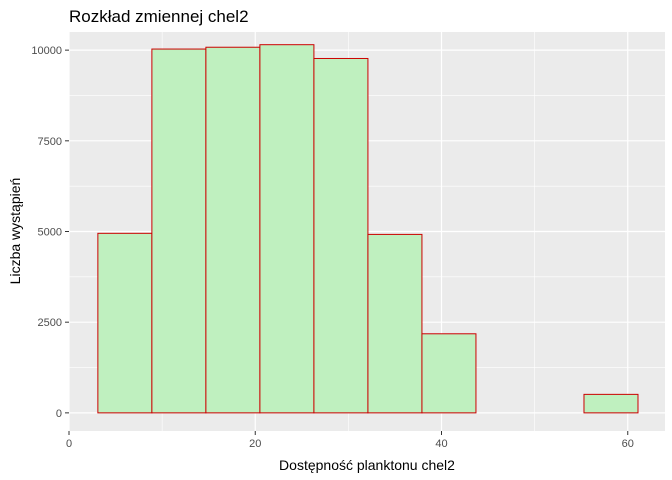  Describe the element at coordinates (628, 444) in the screenshot. I see `x-tick-label: 60` at that location.